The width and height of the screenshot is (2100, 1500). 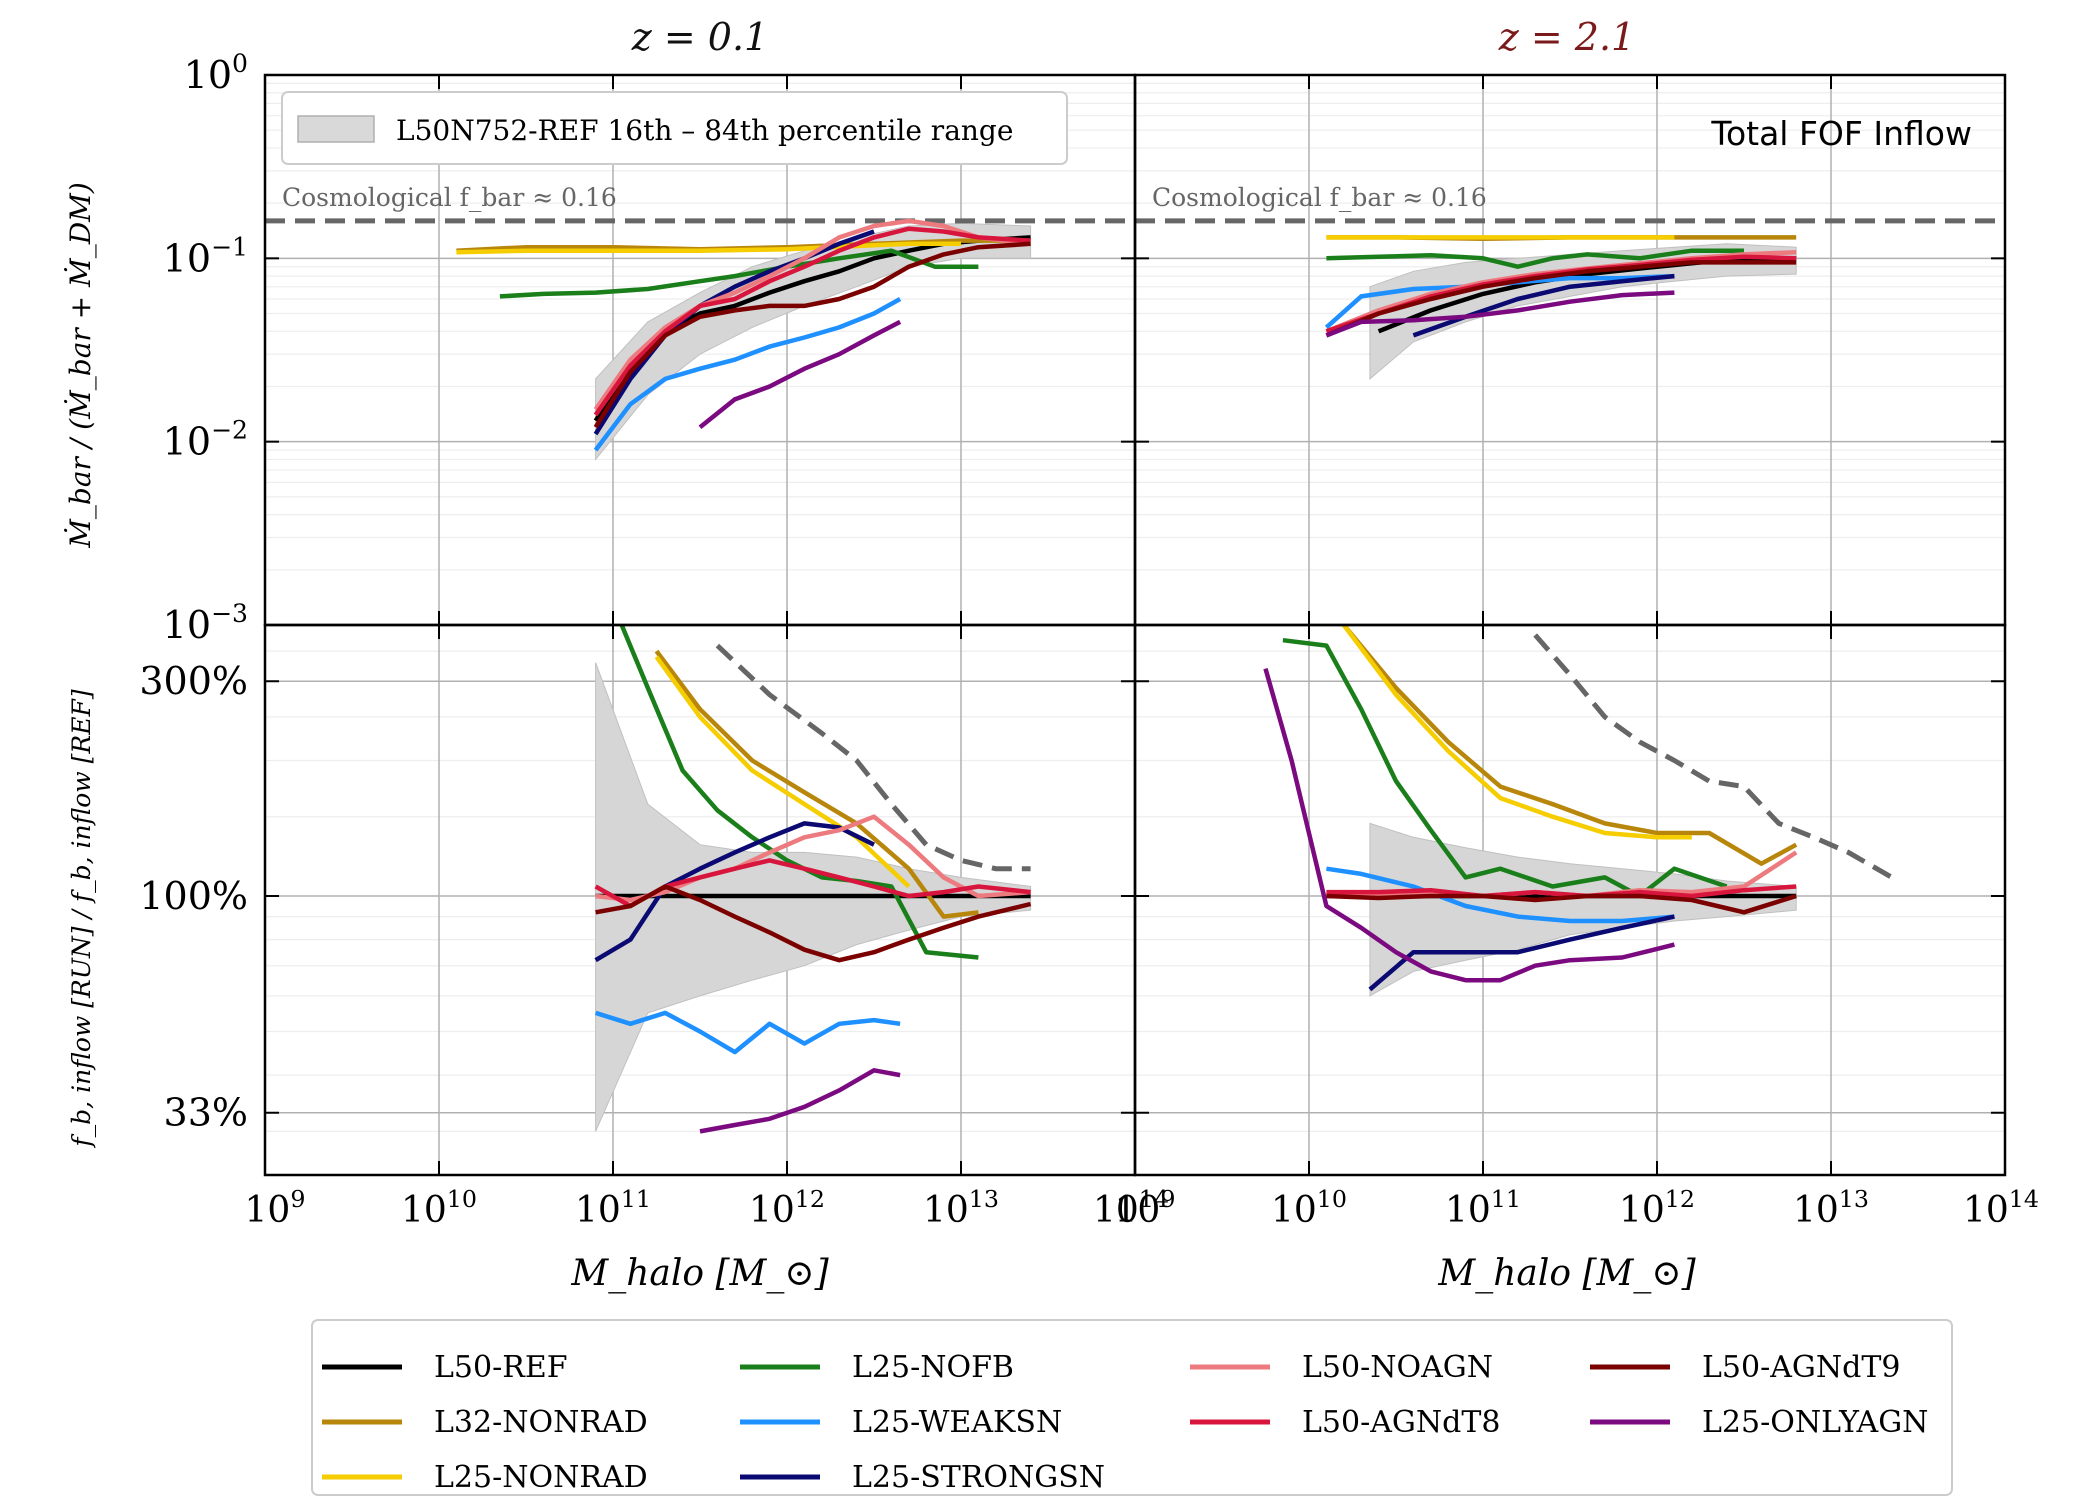 I want to click on series-line-bottom-nofb, so click(x=799, y=792).